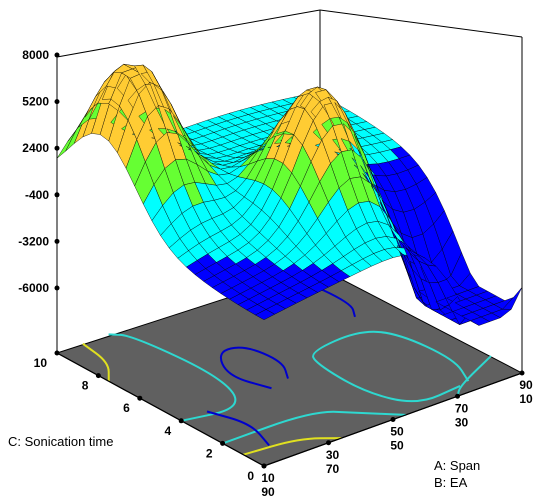  What do you see at coordinates (37, 195) in the screenshot?
I see `z-tick-label: -400` at bounding box center [37, 195].